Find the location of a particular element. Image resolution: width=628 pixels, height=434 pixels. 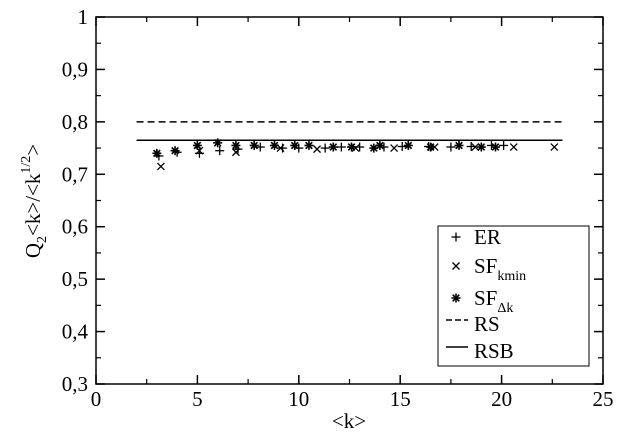

y-tick-label: 0,6 is located at coordinates (75, 227).